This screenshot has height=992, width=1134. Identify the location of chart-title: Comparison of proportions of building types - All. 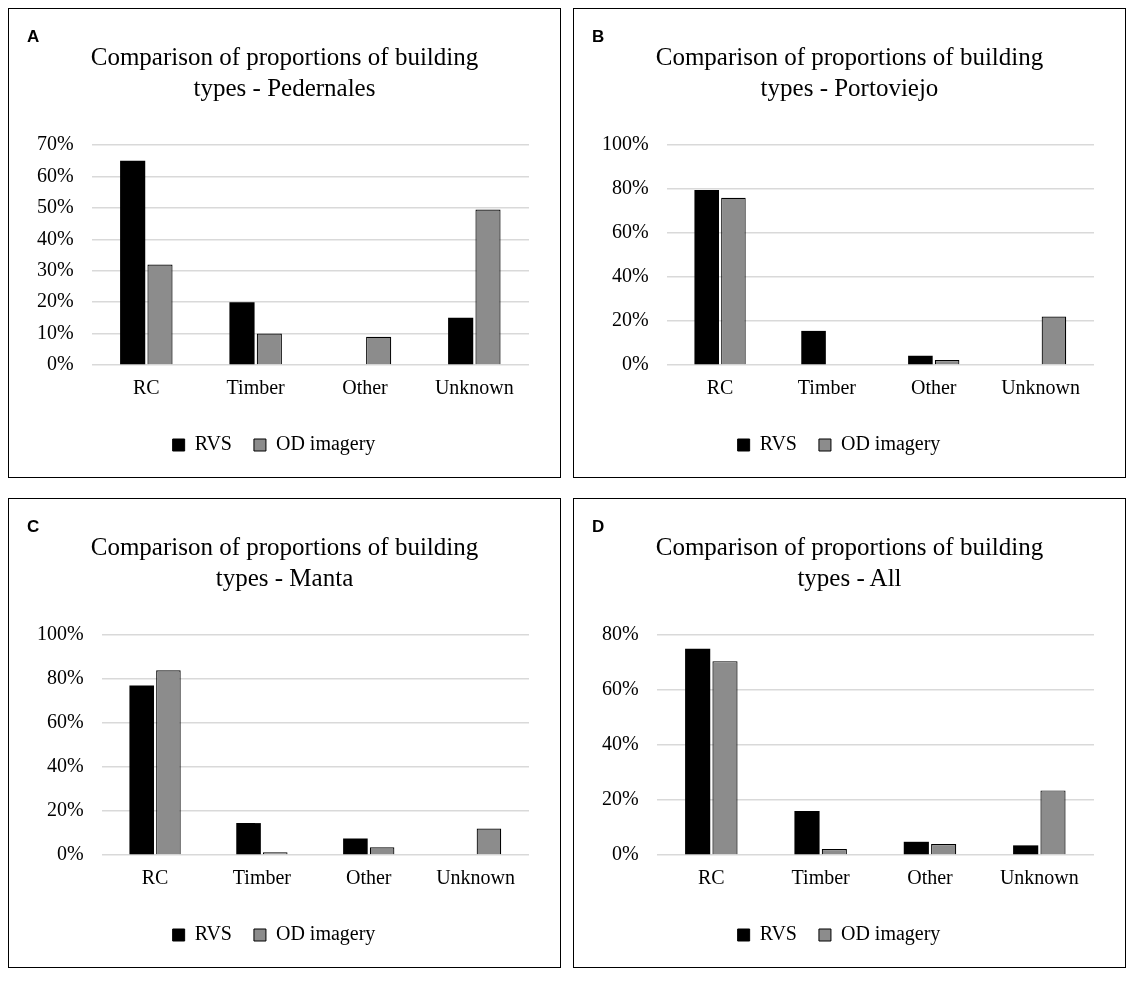
(849, 562).